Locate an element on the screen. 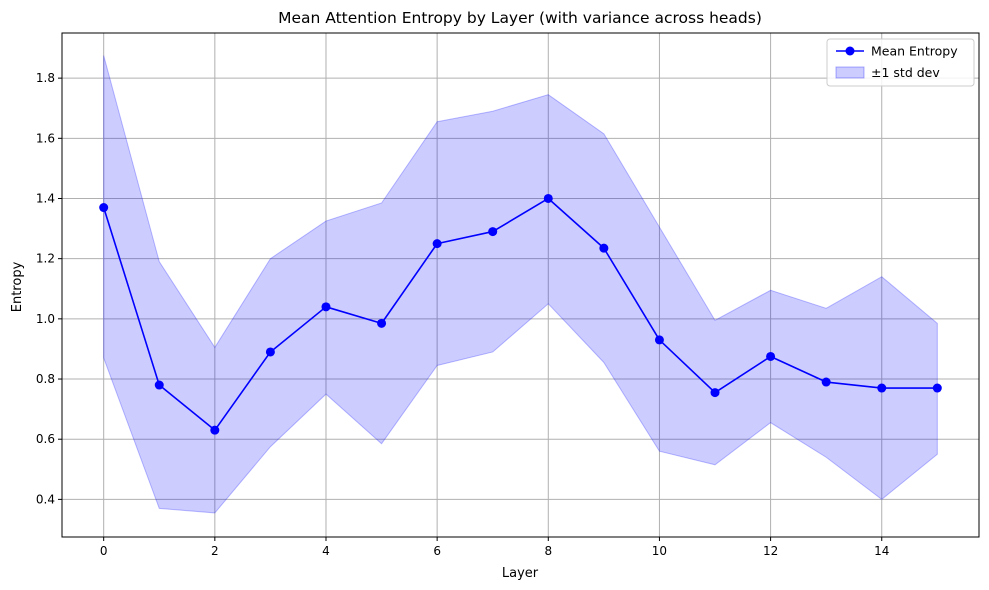 This screenshot has width=989, height=590. x-tick-label-6: 12 is located at coordinates (770, 551).